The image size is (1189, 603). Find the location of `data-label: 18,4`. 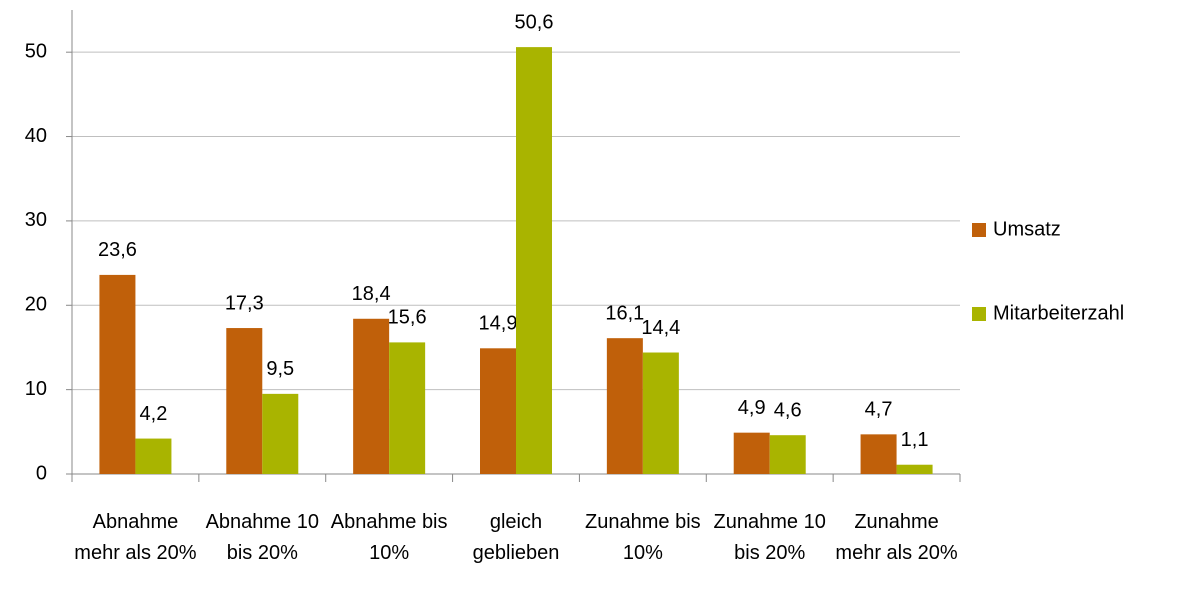

data-label: 18,4 is located at coordinates (371, 294).